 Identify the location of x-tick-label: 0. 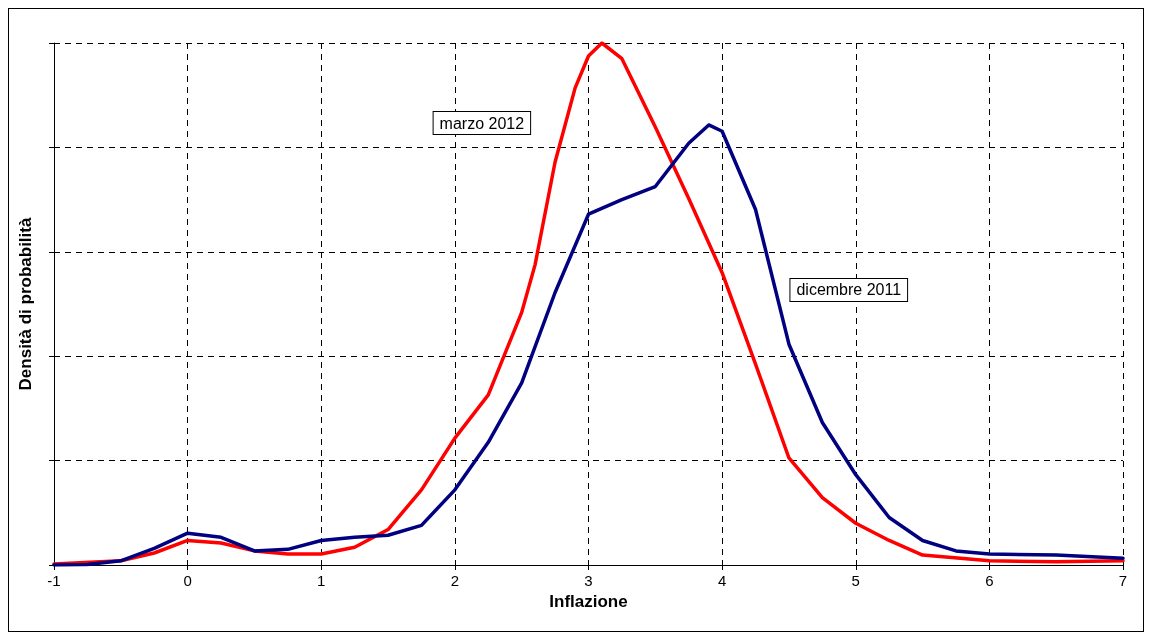
(187, 580).